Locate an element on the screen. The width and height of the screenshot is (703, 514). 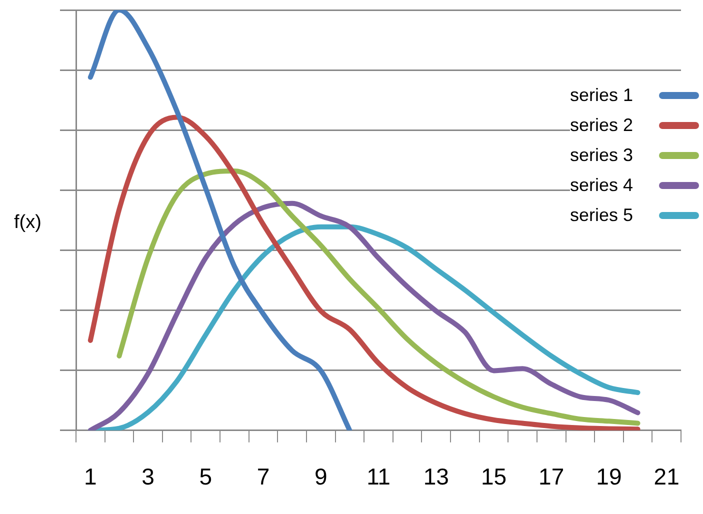
legend-label: series 4 is located at coordinates (601, 185).